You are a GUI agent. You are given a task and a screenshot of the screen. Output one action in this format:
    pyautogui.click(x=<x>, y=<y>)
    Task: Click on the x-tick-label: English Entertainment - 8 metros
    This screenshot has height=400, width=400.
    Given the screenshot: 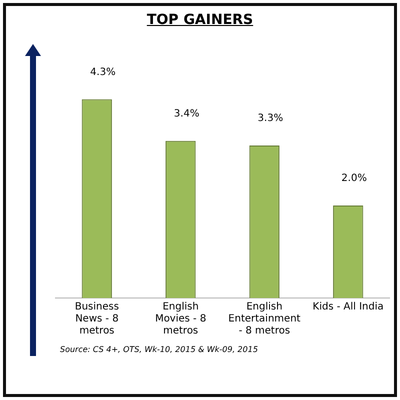 What is the action you would take?
    pyautogui.click(x=264, y=319)
    